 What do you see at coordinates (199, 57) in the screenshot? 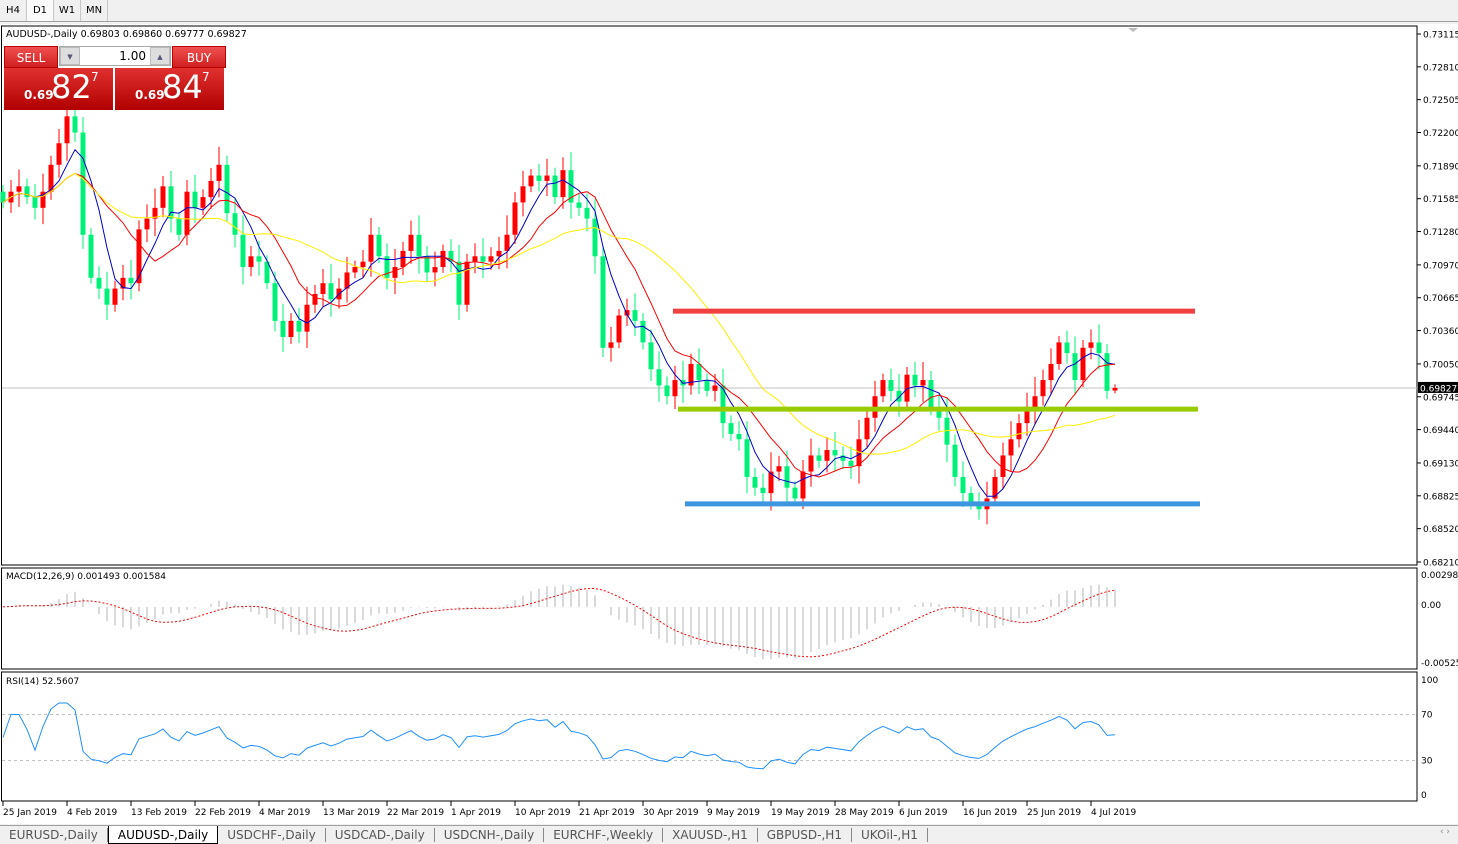
I see `buy-button: BUY` at bounding box center [199, 57].